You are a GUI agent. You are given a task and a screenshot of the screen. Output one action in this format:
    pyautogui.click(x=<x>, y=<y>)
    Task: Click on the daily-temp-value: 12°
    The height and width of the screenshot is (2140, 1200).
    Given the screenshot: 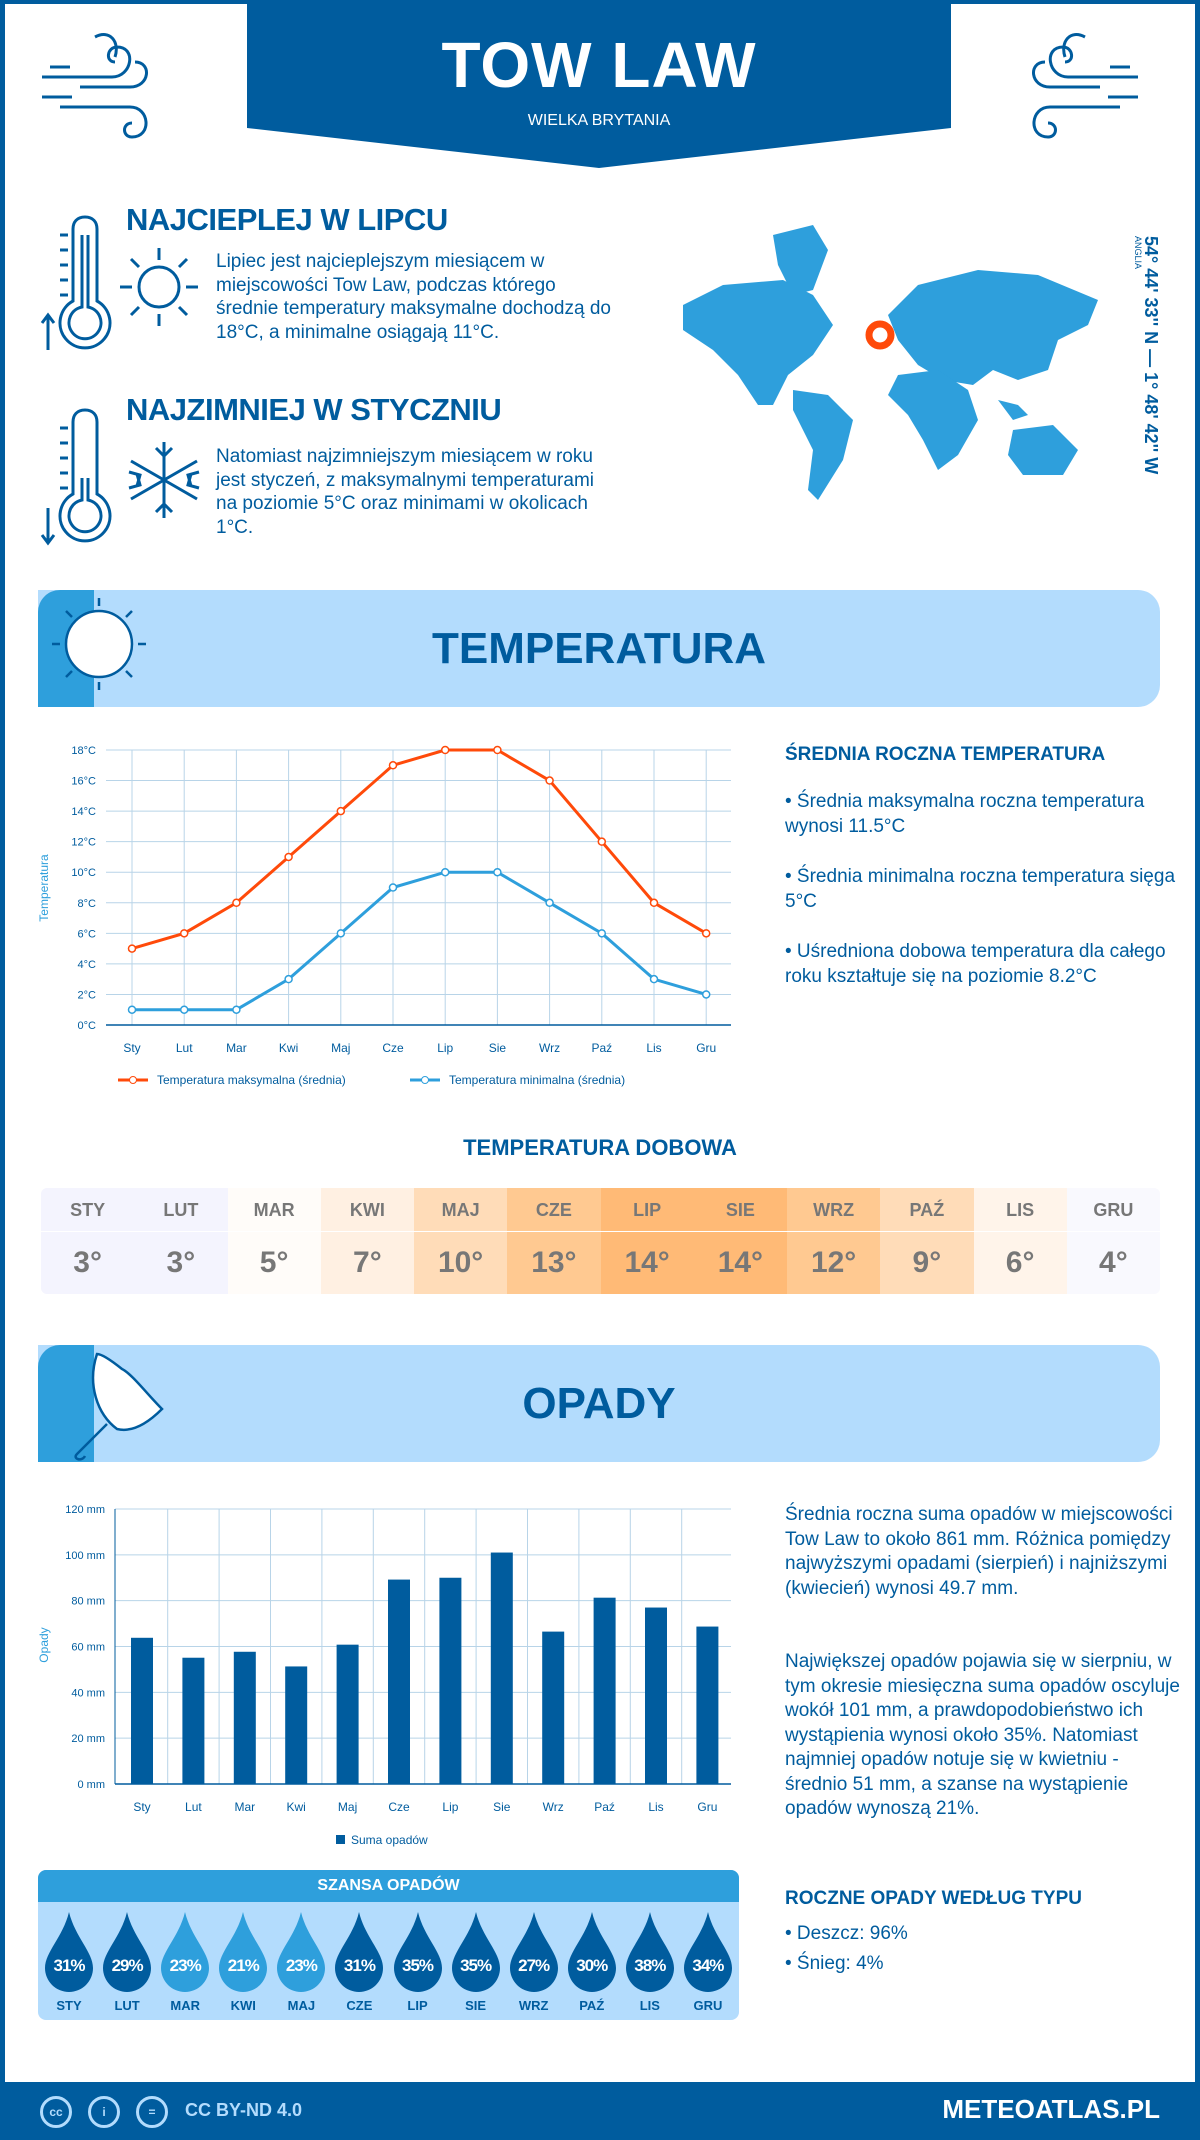 What is the action you would take?
    pyautogui.click(x=833, y=1262)
    